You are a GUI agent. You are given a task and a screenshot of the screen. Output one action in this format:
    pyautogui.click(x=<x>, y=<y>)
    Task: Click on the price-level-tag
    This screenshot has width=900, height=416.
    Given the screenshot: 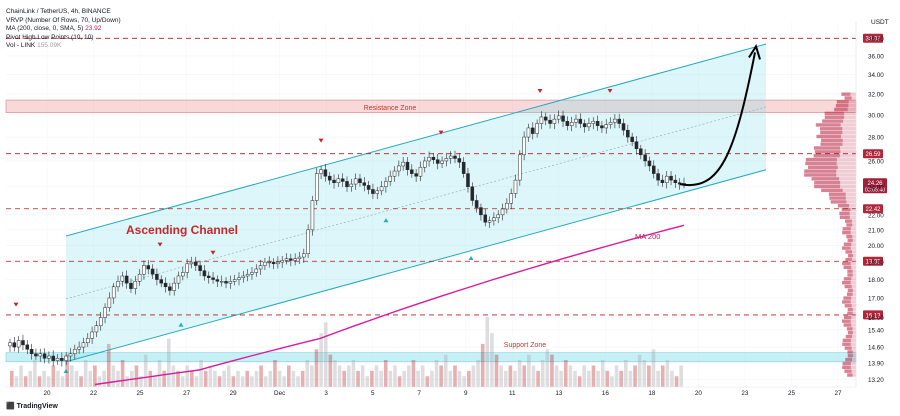 What is the action you would take?
    pyautogui.click(x=873, y=38)
    